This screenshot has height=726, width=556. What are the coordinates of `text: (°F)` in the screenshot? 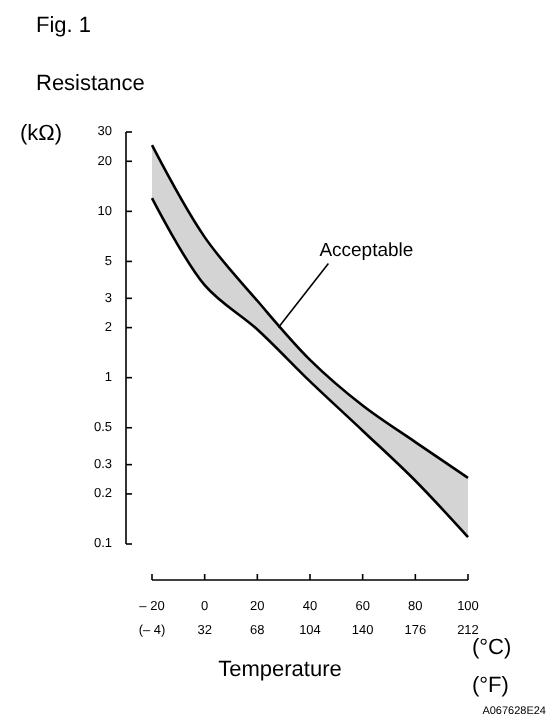 It's located at (490, 686).